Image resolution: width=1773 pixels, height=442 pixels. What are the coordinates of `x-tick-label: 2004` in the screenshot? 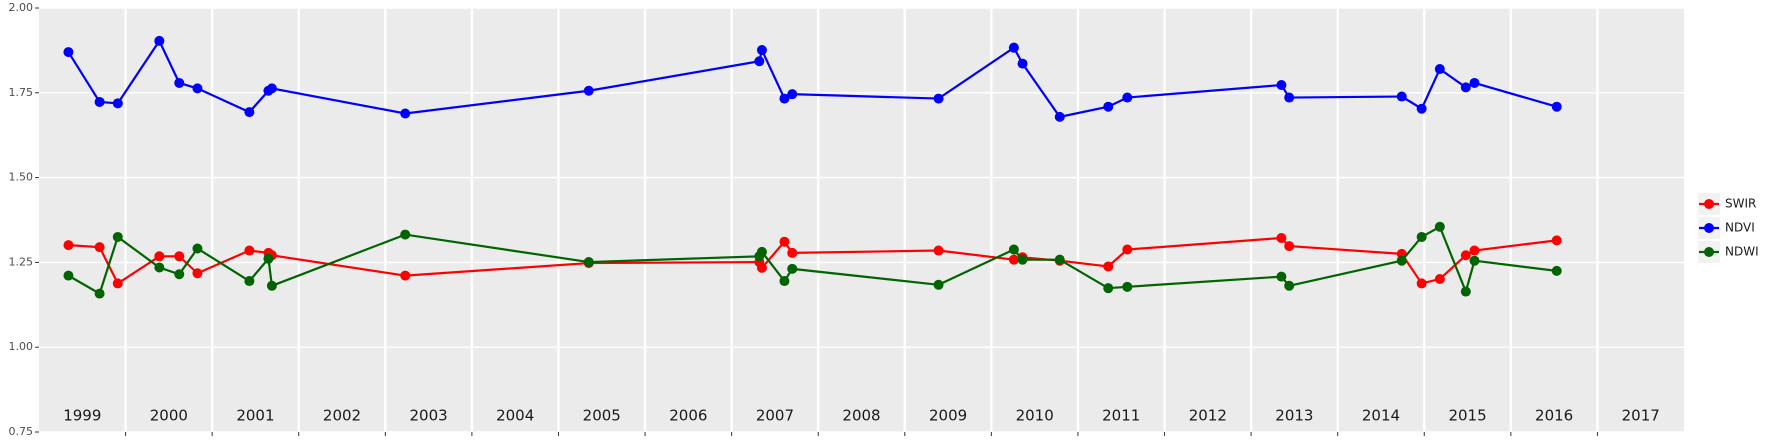 It's located at (515, 416).